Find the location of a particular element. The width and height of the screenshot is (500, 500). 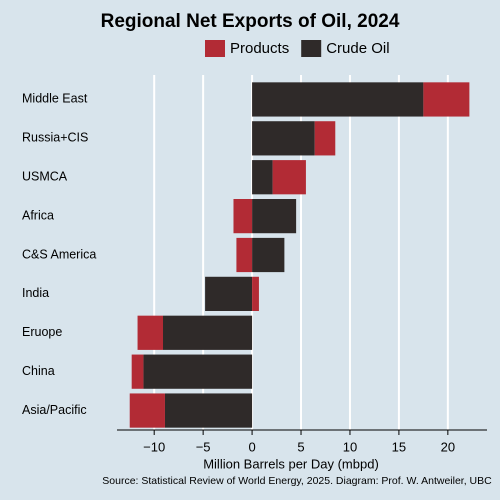

chart-title: Regional Net Exports of Oil, 2024 is located at coordinates (250, 21).